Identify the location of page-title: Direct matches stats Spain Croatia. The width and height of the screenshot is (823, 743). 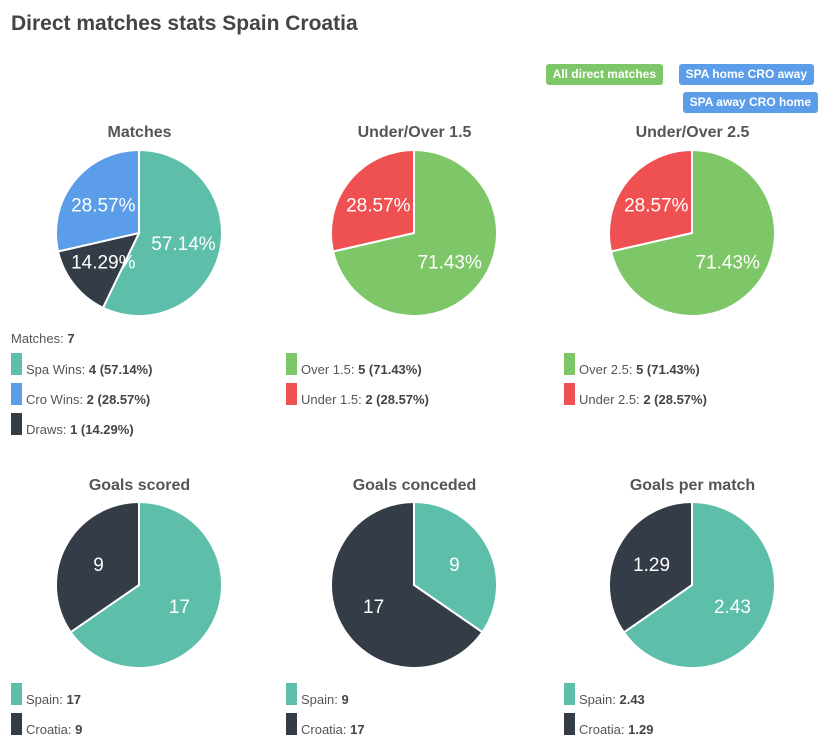
(184, 23).